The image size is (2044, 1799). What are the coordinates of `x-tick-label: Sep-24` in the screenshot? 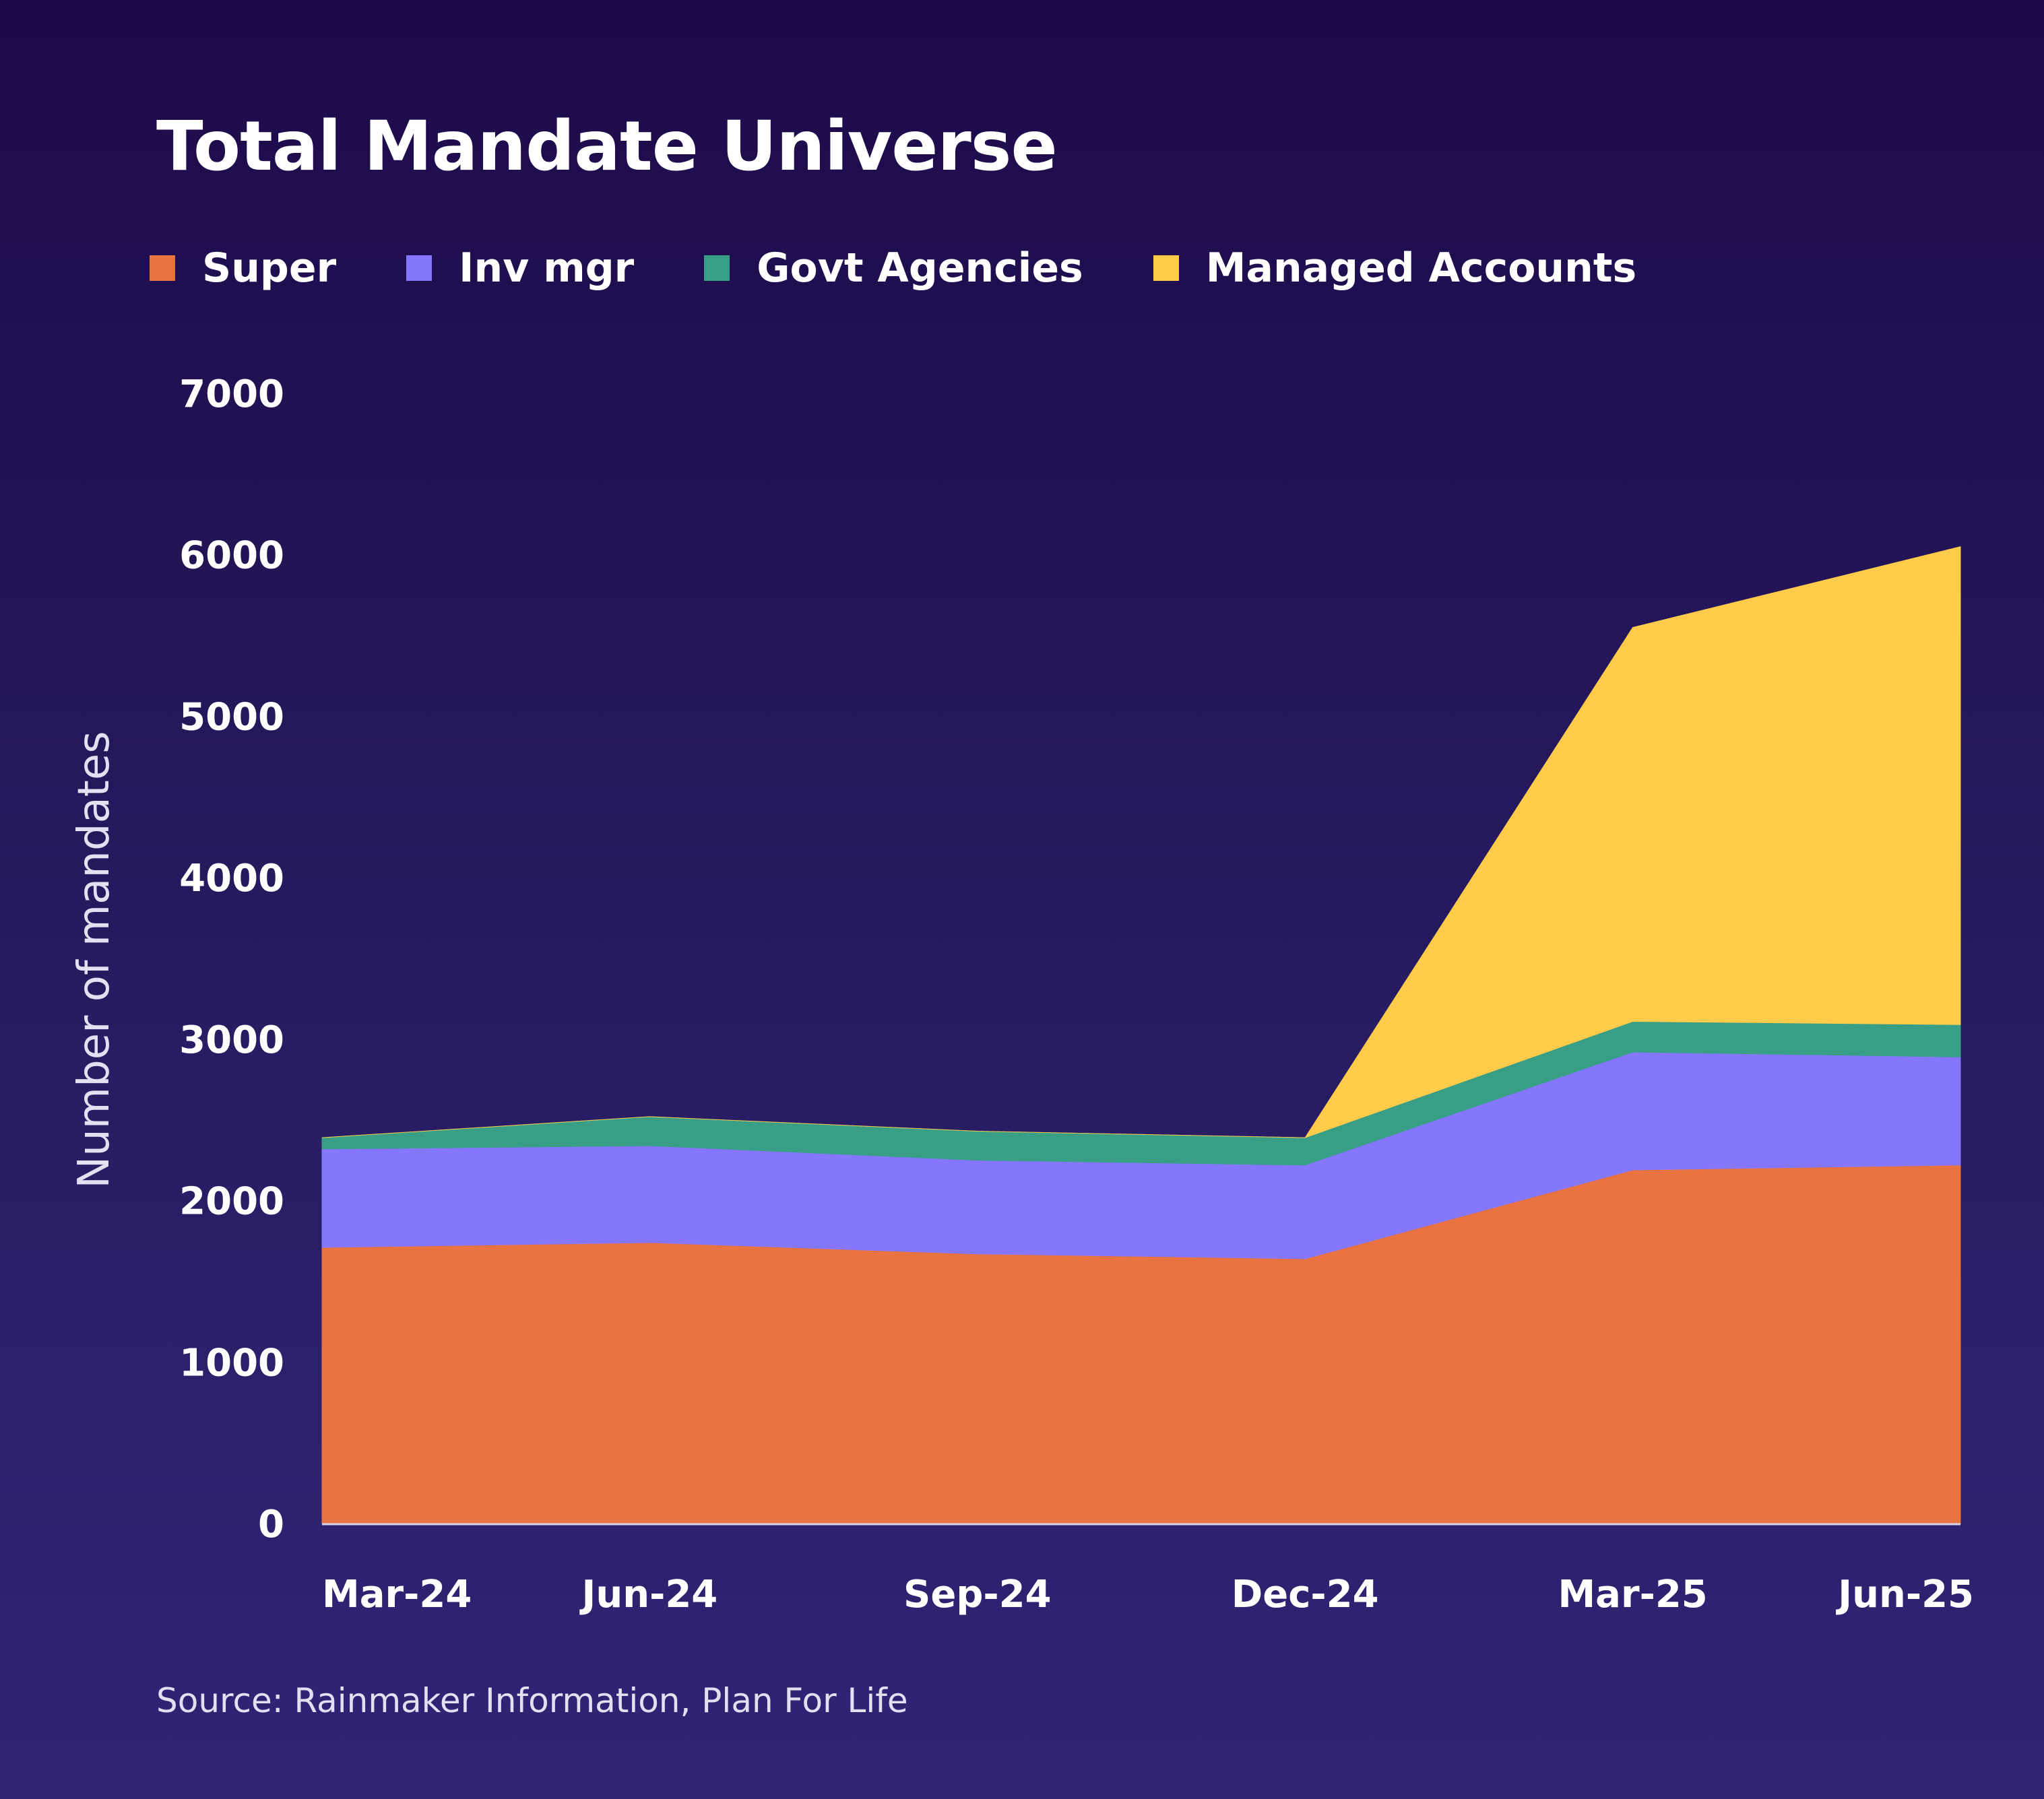 It's located at (977, 1594).